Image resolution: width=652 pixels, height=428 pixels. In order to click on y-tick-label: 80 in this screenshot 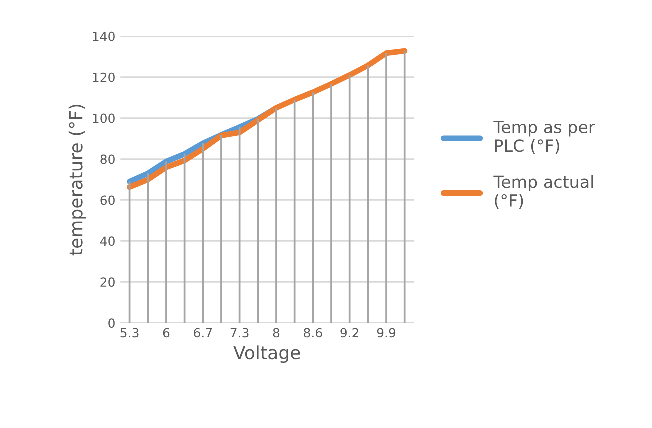, I will do `click(107, 159)`.